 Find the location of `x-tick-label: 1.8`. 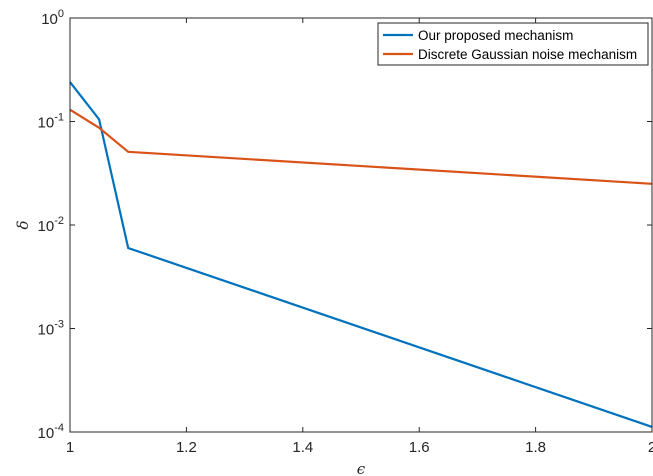

x-tick-label: 1.8 is located at coordinates (535, 447).